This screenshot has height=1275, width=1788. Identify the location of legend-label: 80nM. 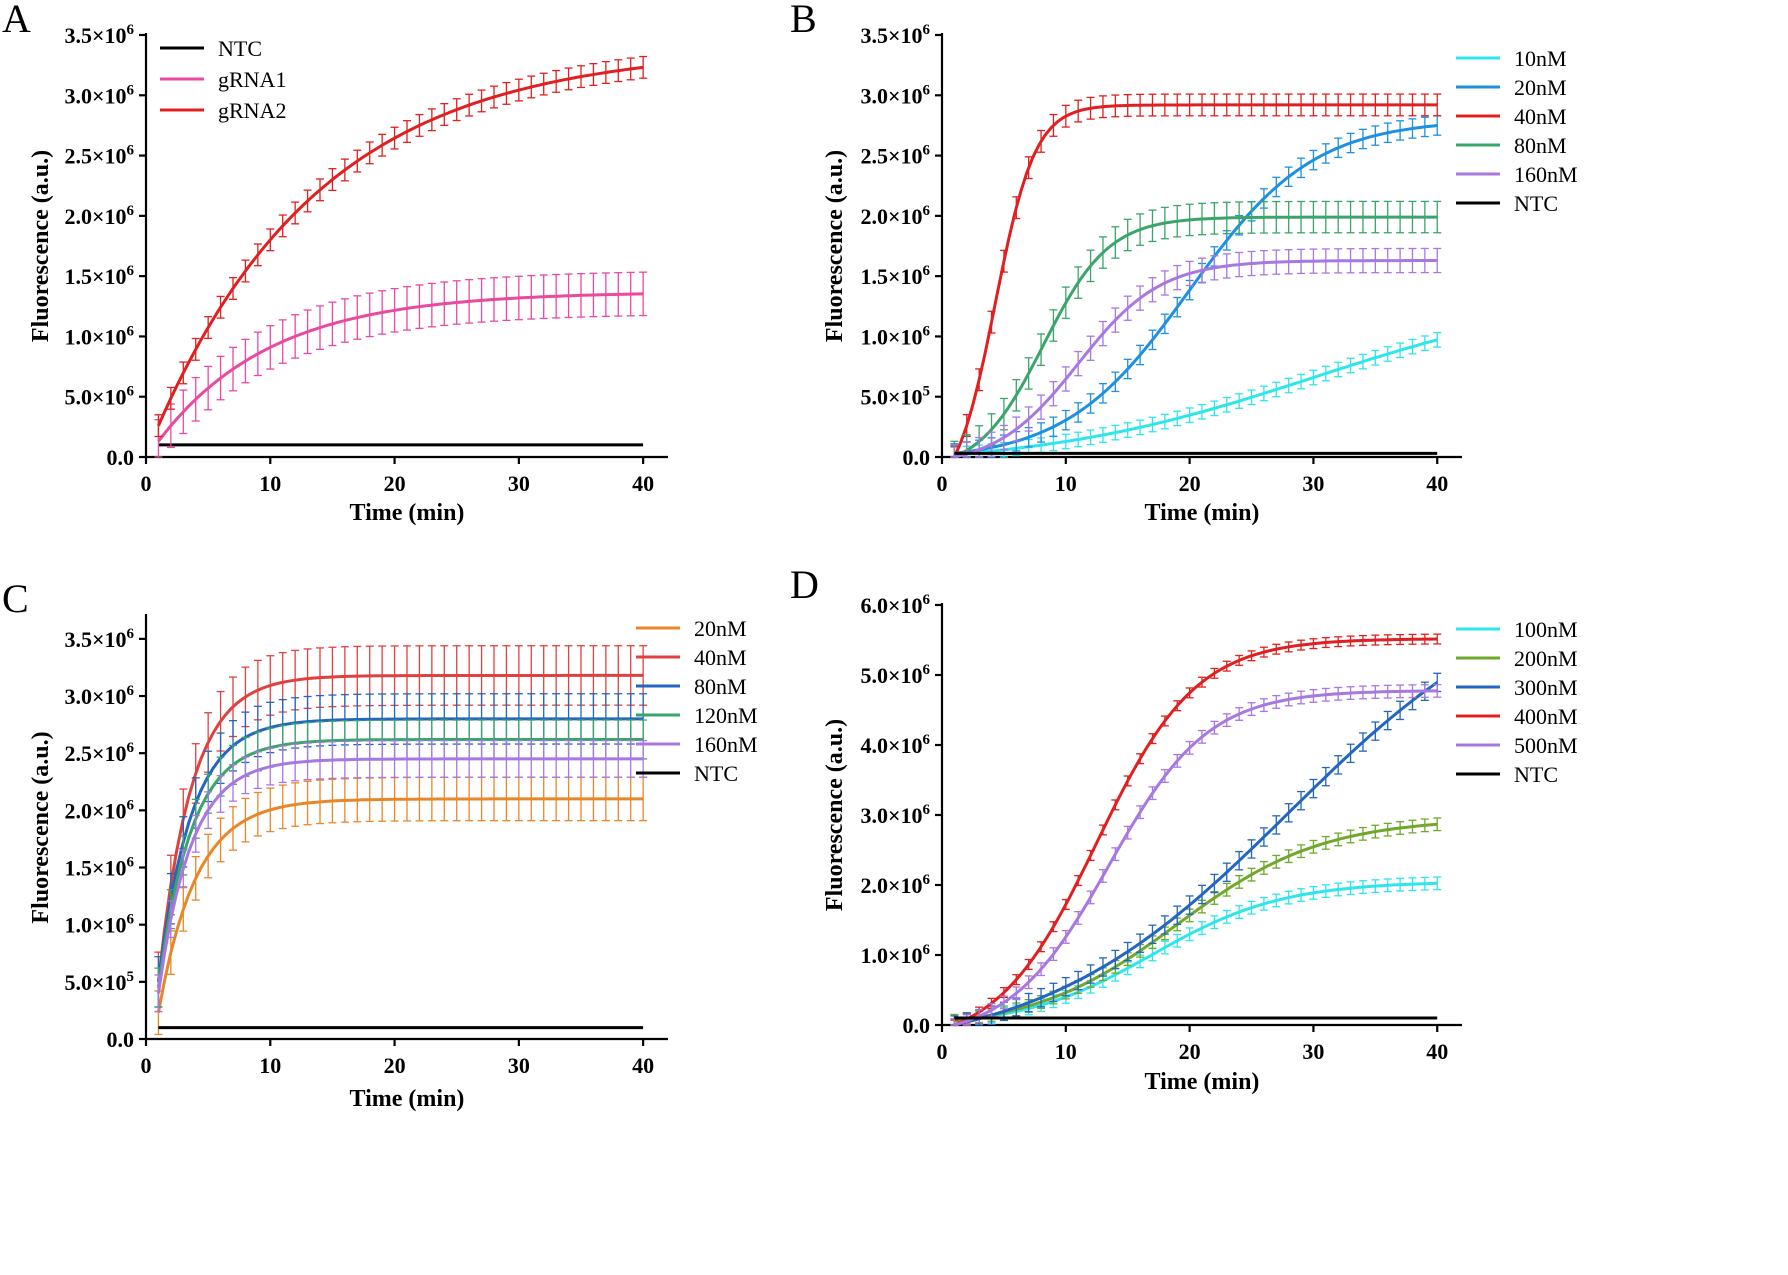
(1540, 145).